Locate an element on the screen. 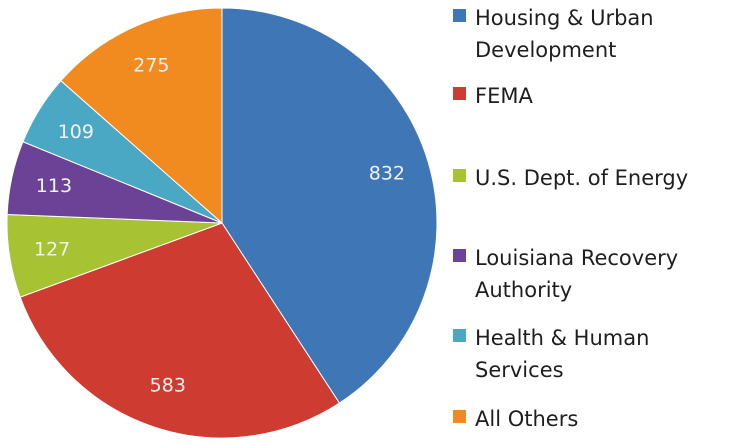 The image size is (729, 444). legend-label: All Others is located at coordinates (527, 419).